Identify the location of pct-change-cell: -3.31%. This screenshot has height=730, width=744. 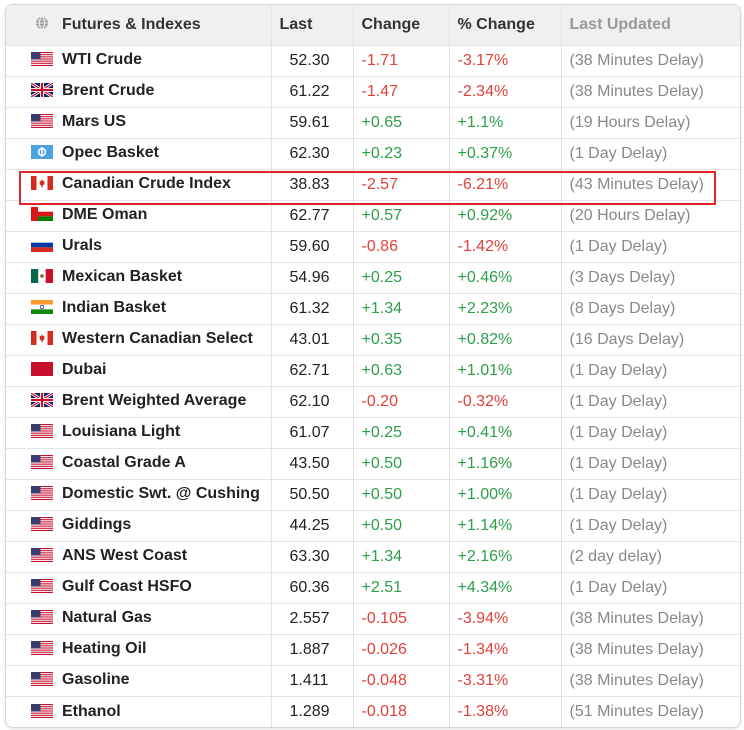
(505, 680).